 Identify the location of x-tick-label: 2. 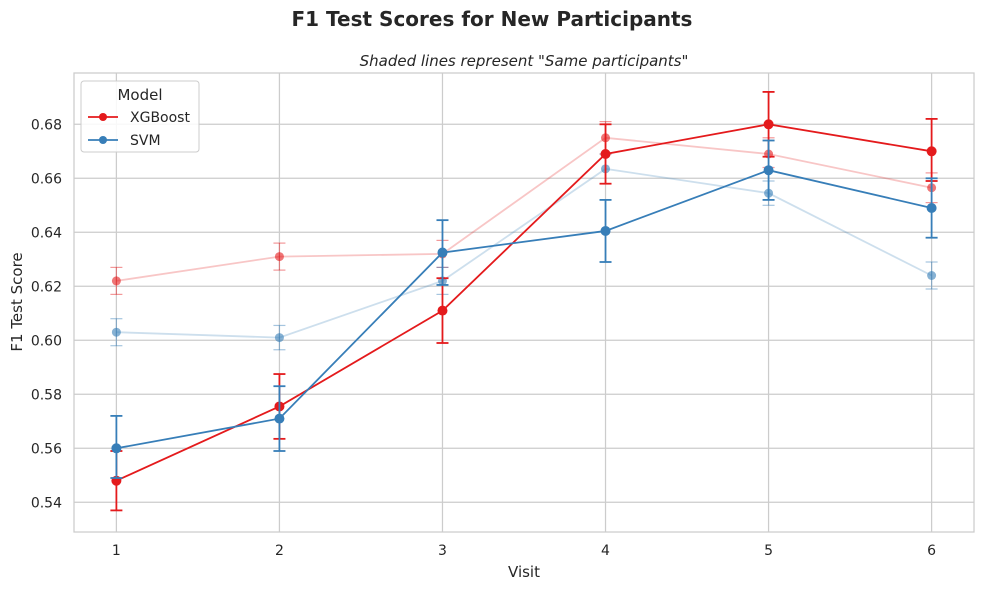
(279, 551).